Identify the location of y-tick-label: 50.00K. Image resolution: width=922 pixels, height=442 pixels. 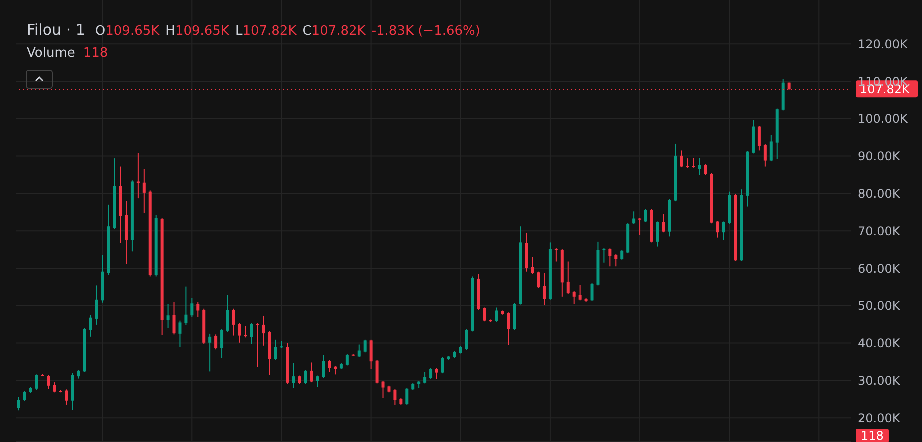
(880, 306).